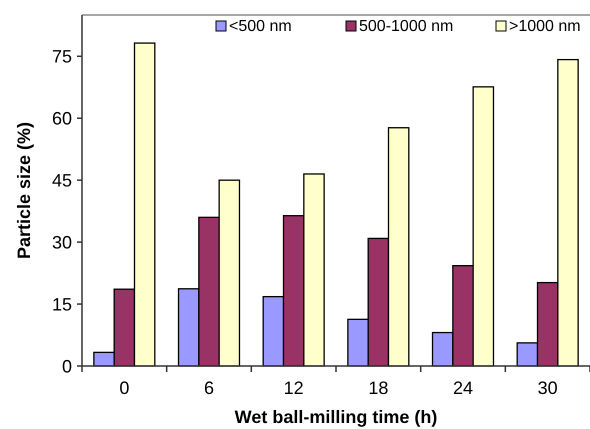 The height and width of the screenshot is (429, 590). I want to click on y-axis-title: Particle size (%), so click(24, 191).